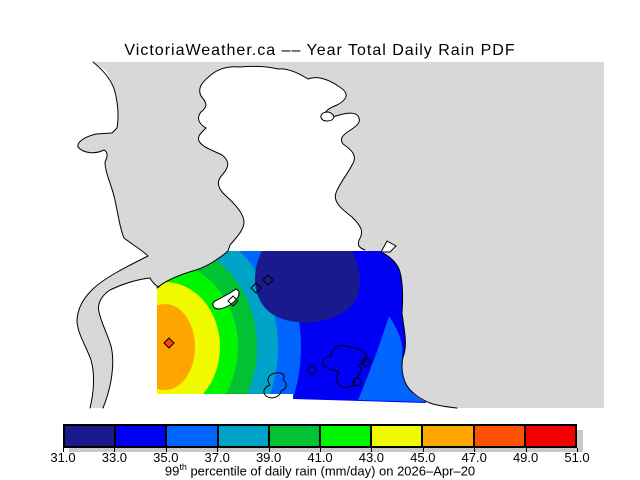  Describe the element at coordinates (295, 436) in the screenshot. I see `colorbar-cell-39.0-41.0` at that location.